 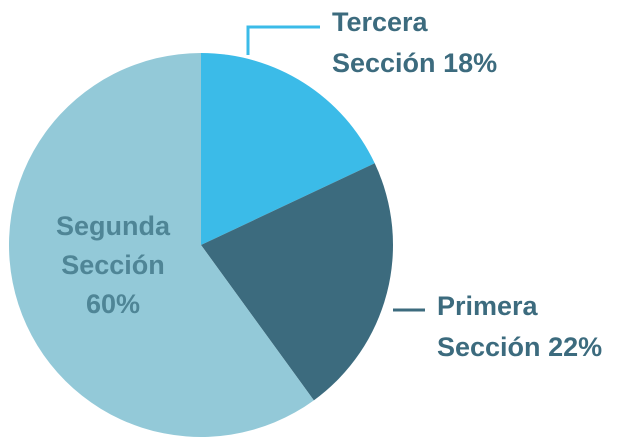 I want to click on category-label: Primera Sección, so click(x=489, y=326).